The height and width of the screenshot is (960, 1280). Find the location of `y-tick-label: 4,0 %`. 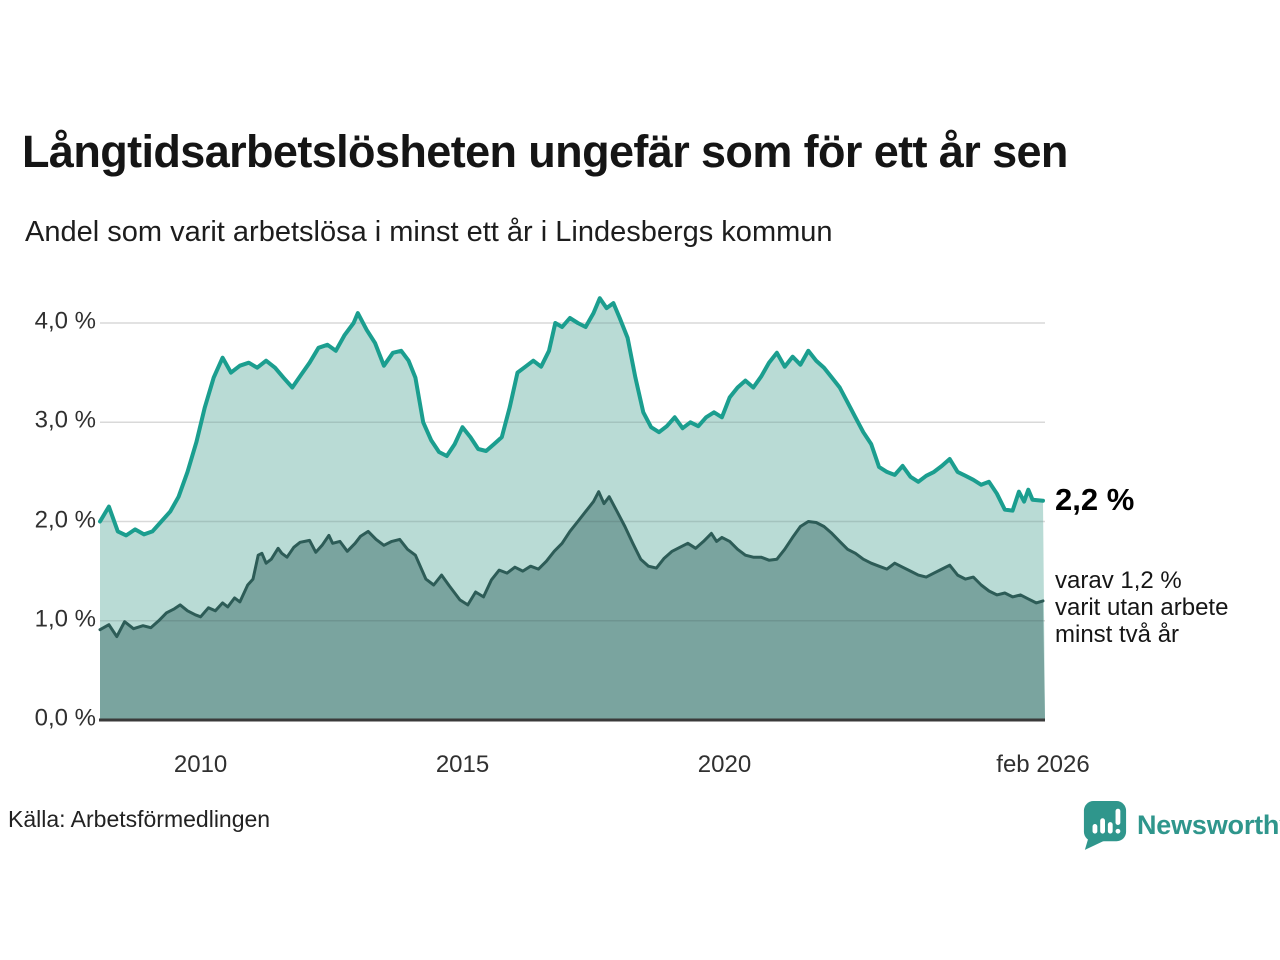

y-tick-label: 4,0 % is located at coordinates (65, 321).